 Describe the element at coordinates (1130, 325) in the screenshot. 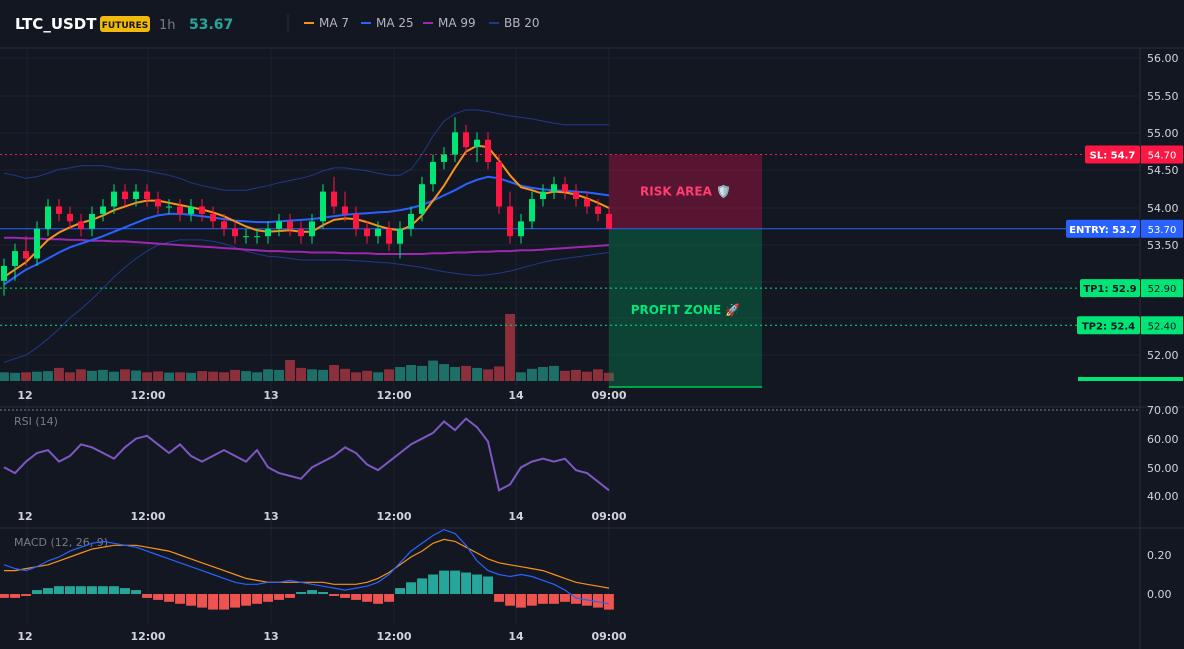

I see `tp2-tag: TP2: 52.4 52.40` at that location.